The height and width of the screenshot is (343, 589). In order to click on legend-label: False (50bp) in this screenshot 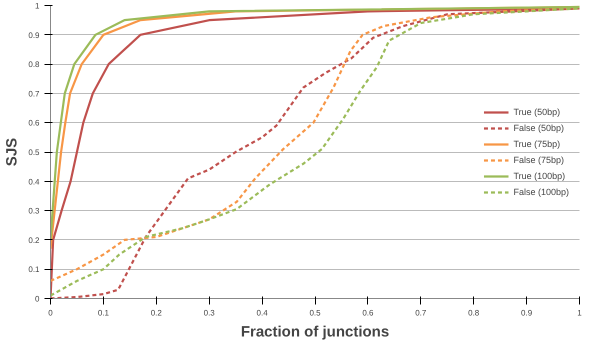, I will do `click(538, 128)`.